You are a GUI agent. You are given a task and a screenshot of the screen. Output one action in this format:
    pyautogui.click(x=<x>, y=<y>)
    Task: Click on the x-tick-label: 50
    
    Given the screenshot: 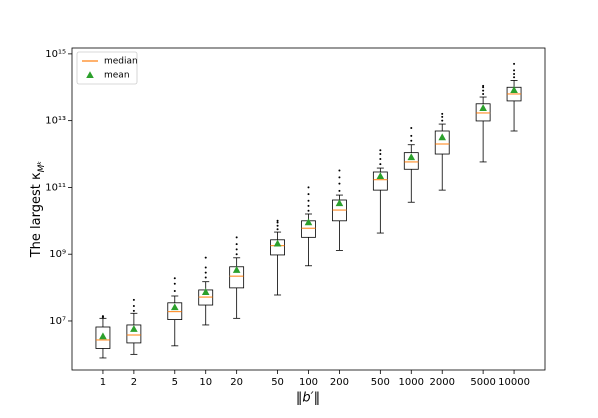 What is the action you would take?
    pyautogui.click(x=277, y=382)
    